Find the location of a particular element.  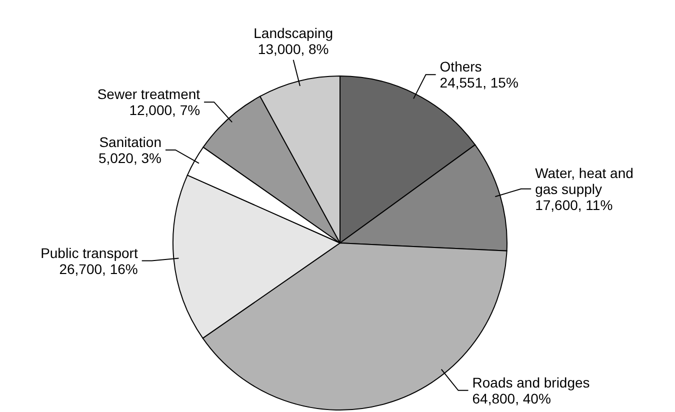

slice-label: Water, heat and gas supply is located at coordinates (584, 180).